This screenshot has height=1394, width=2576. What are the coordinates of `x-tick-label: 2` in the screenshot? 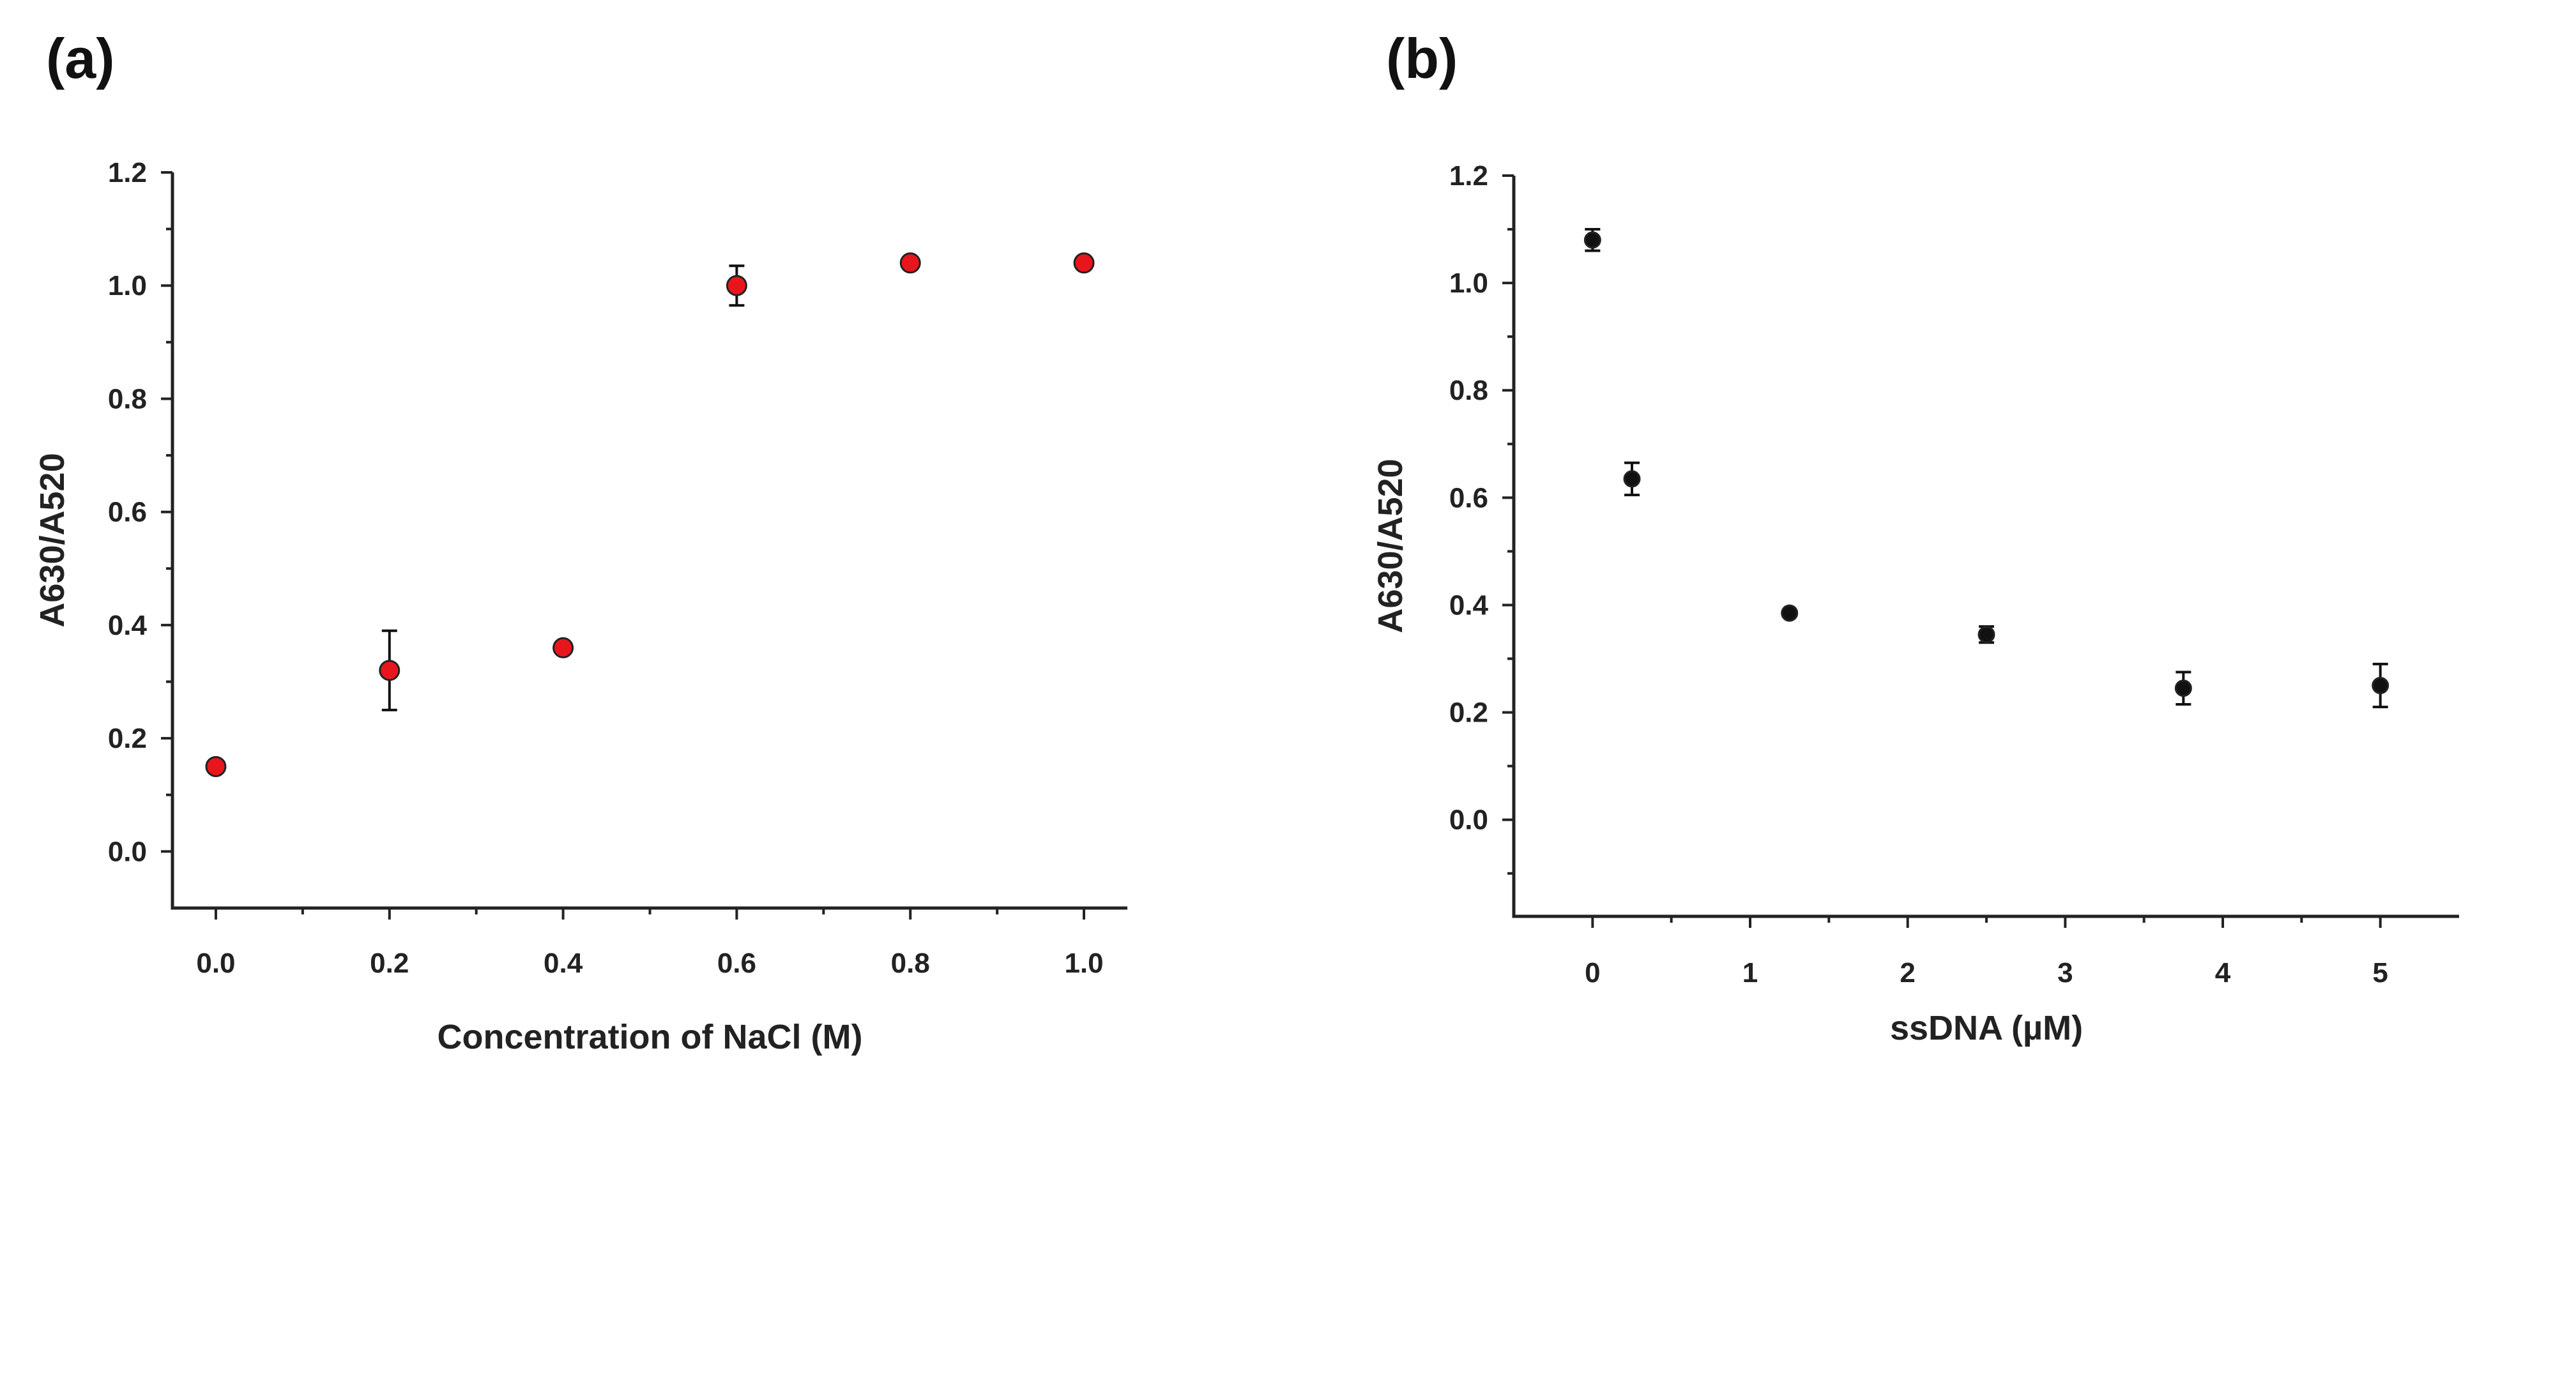 It's located at (1907, 973).